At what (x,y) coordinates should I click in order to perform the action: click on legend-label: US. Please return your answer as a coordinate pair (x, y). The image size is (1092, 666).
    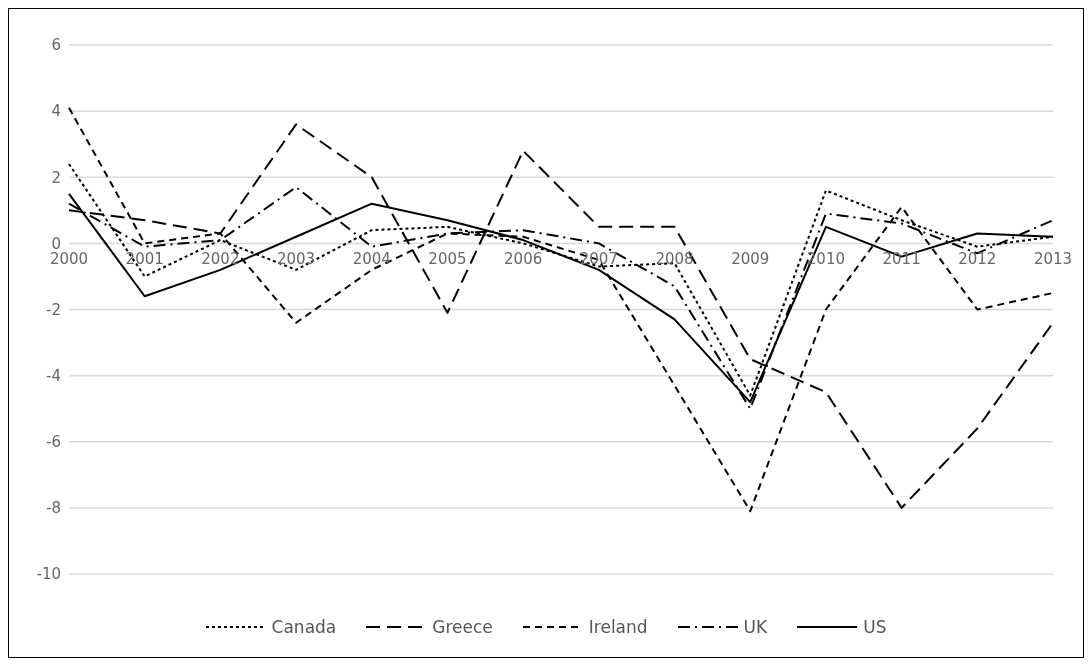
    Looking at the image, I should click on (875, 627).